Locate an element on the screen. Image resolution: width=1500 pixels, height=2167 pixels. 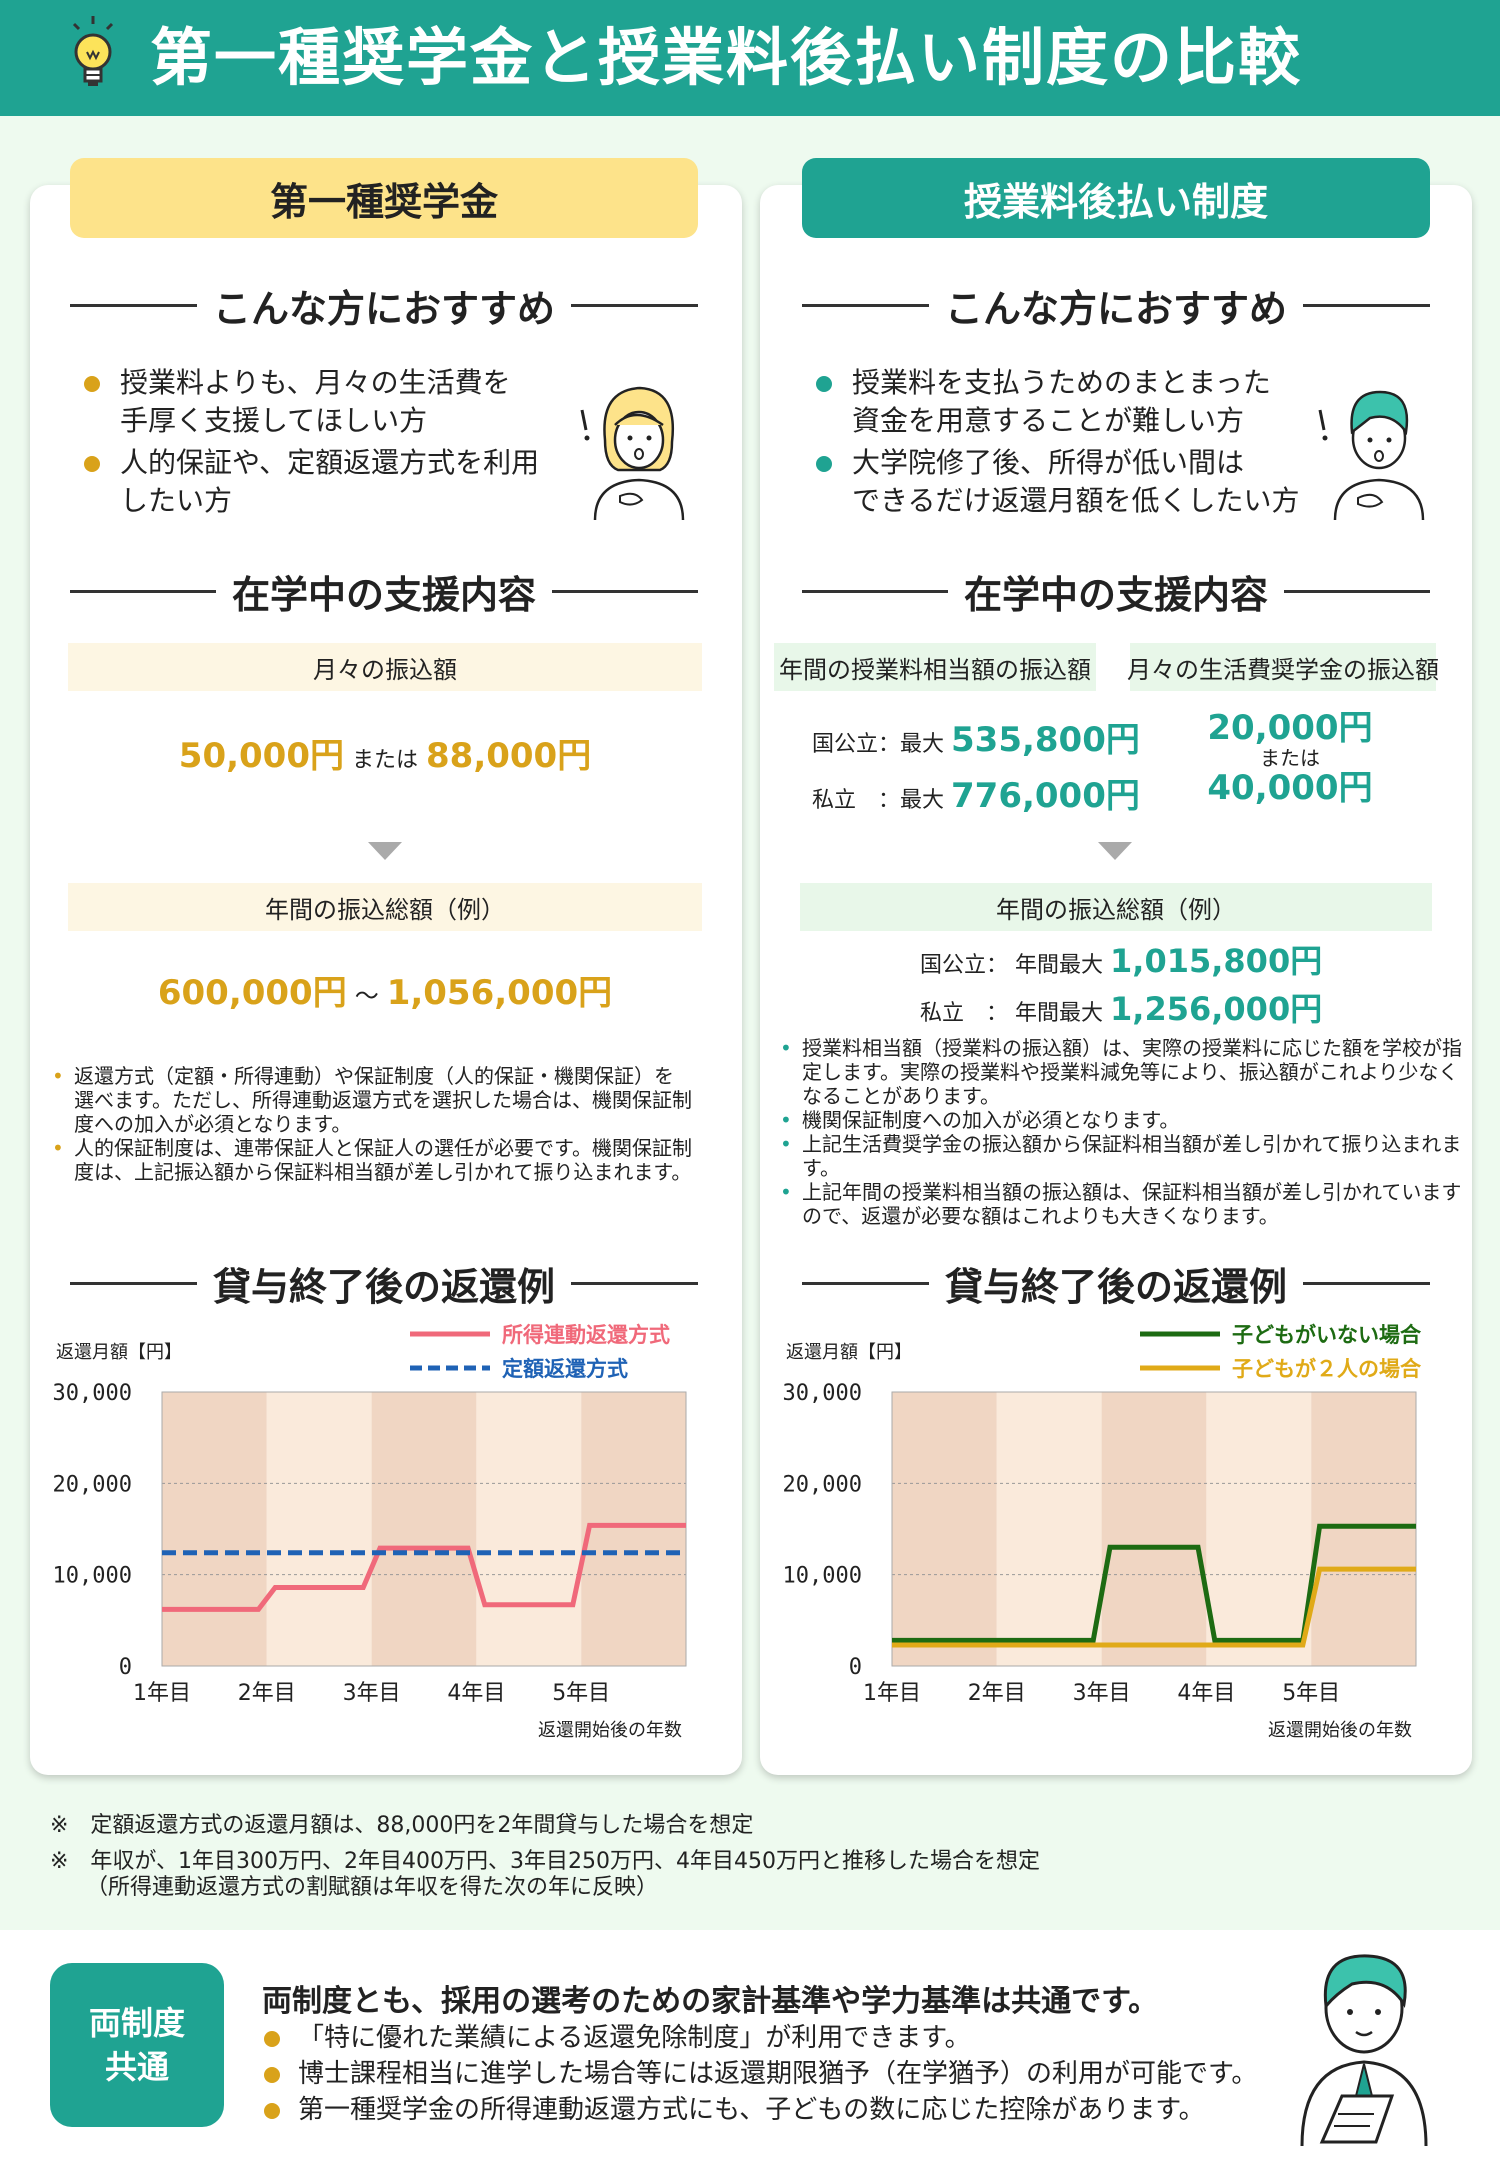
scholarship-tab: 第一種奨学金 is located at coordinates (384, 198).